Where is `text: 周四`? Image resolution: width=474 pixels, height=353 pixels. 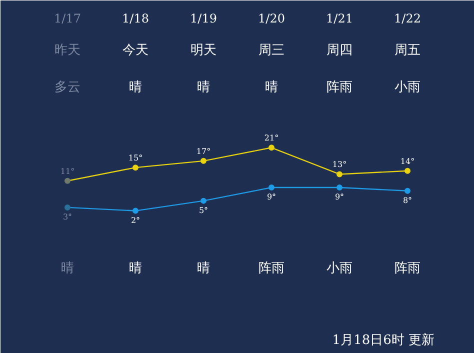
text: 周四 is located at coordinates (339, 50).